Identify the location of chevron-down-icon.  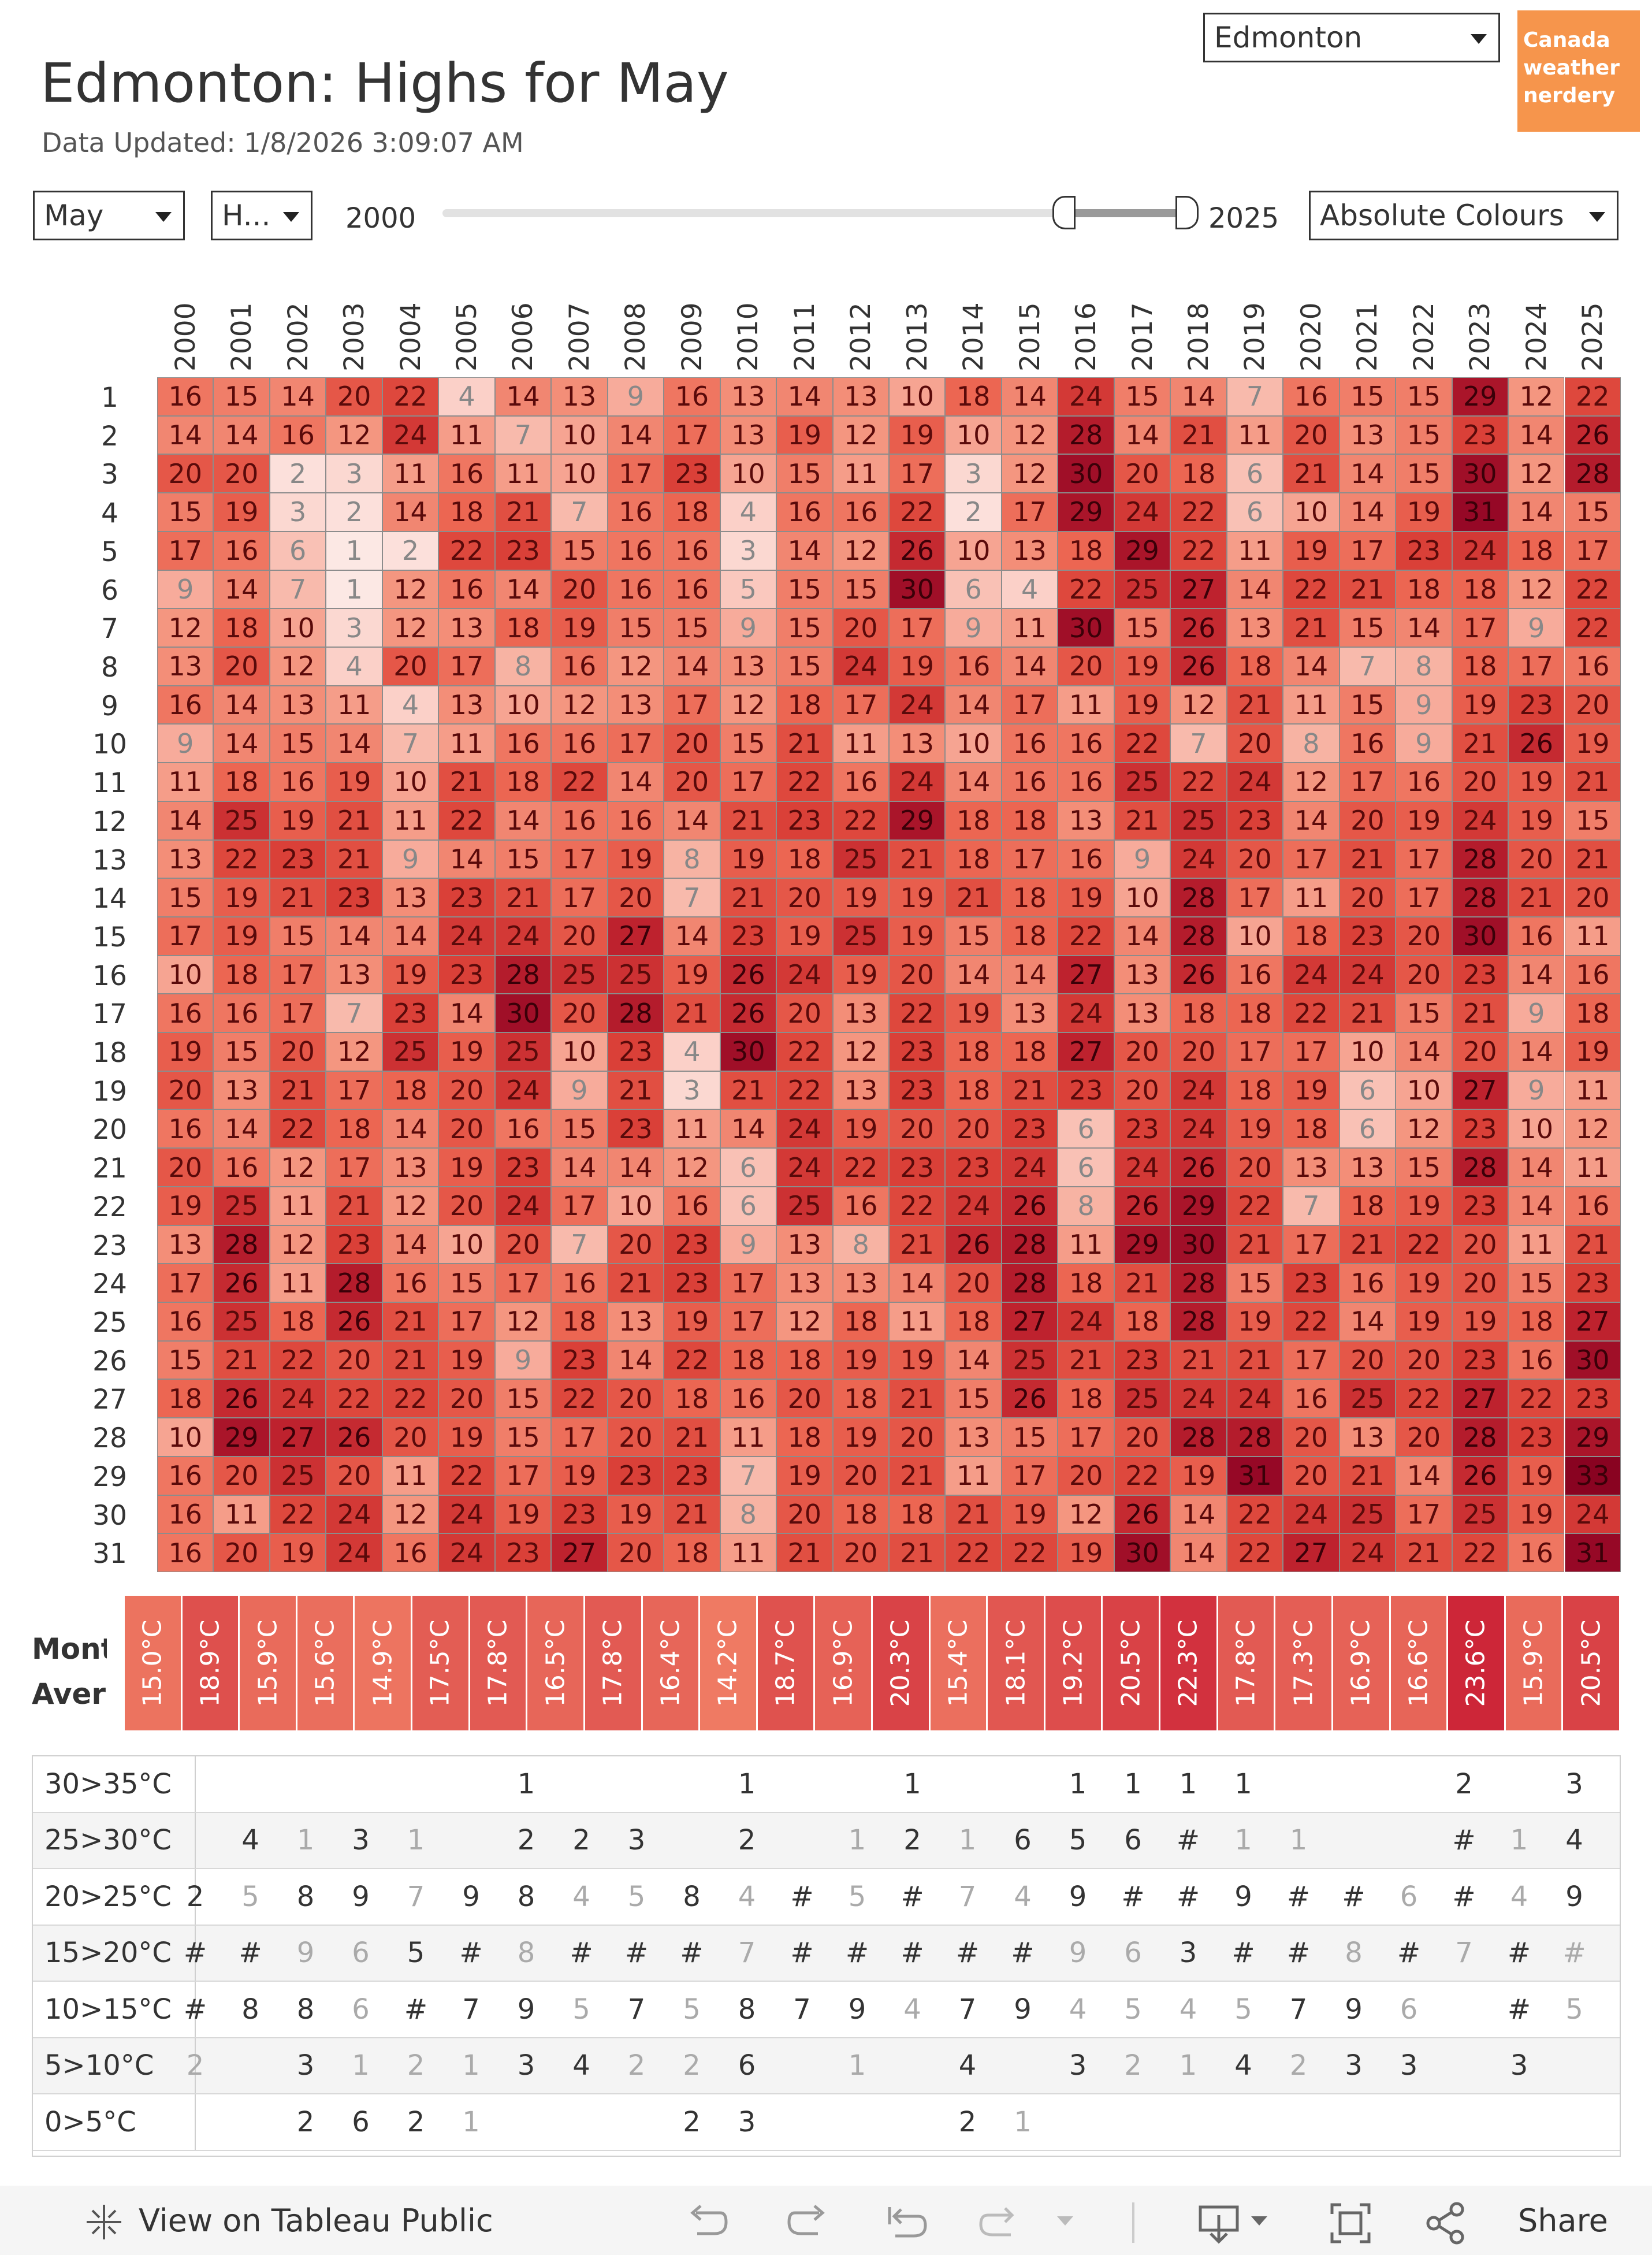
(1260, 2221).